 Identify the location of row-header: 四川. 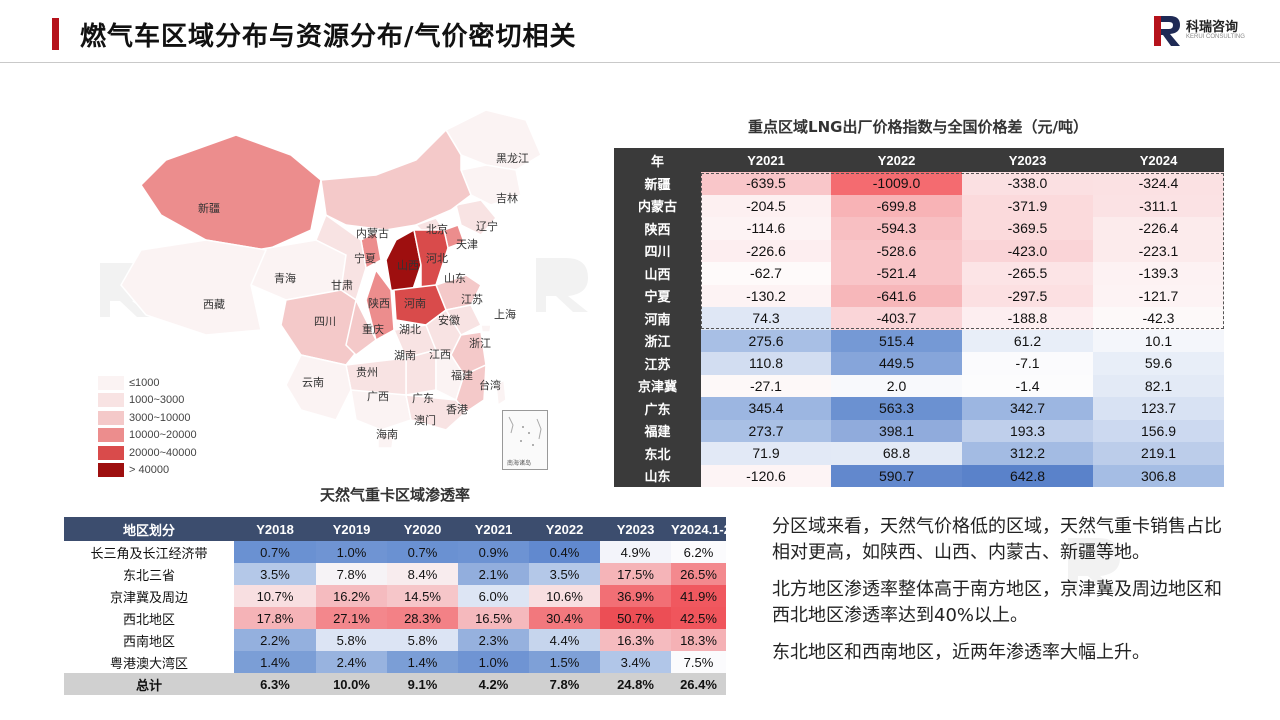
(657, 250).